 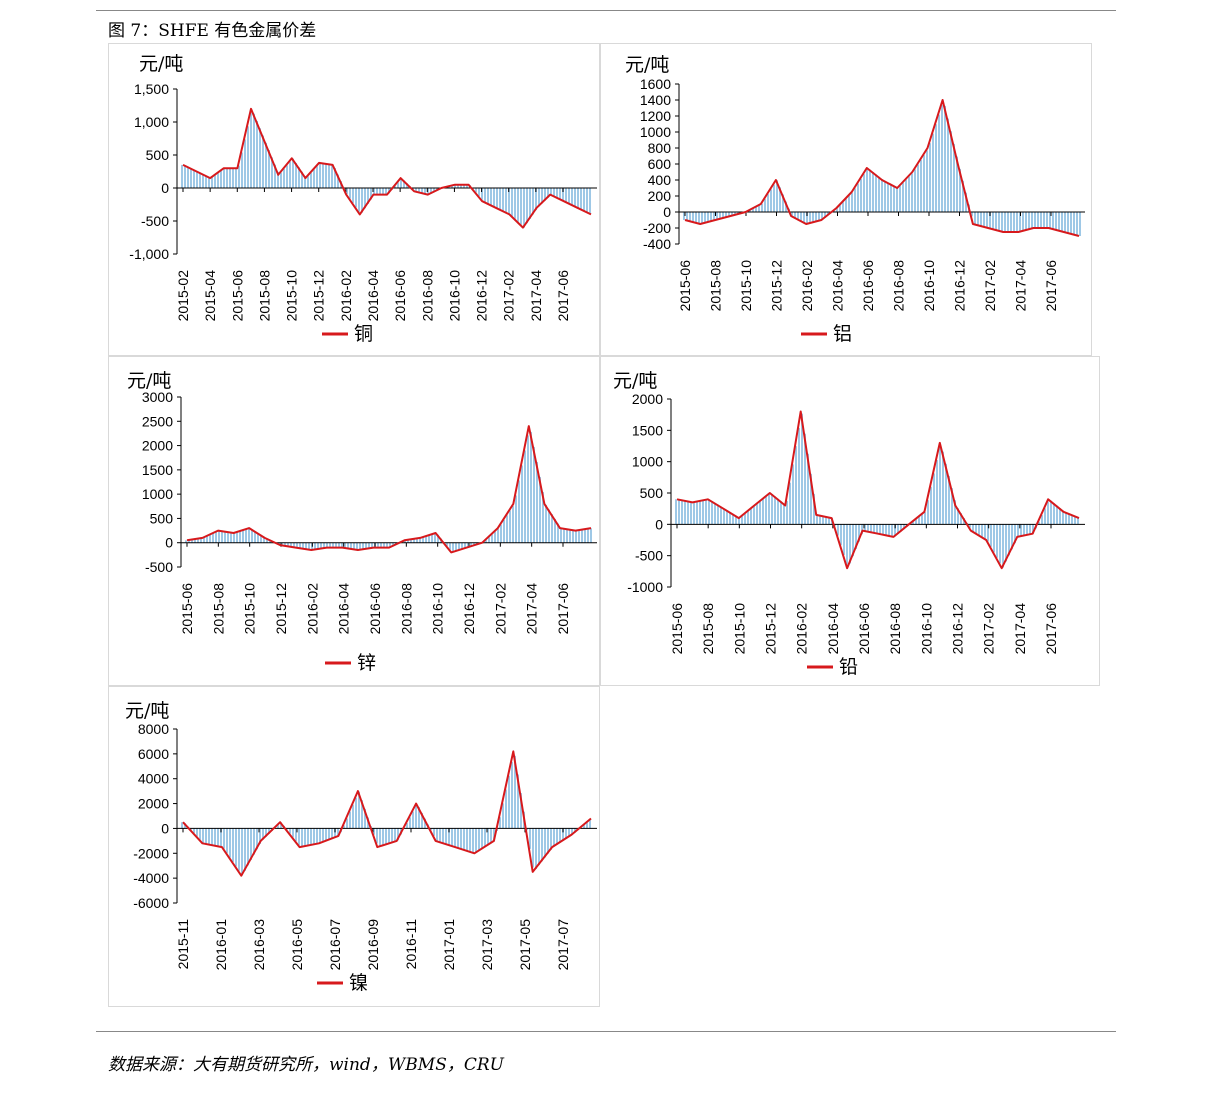 I want to click on top-rule, so click(x=606, y=10).